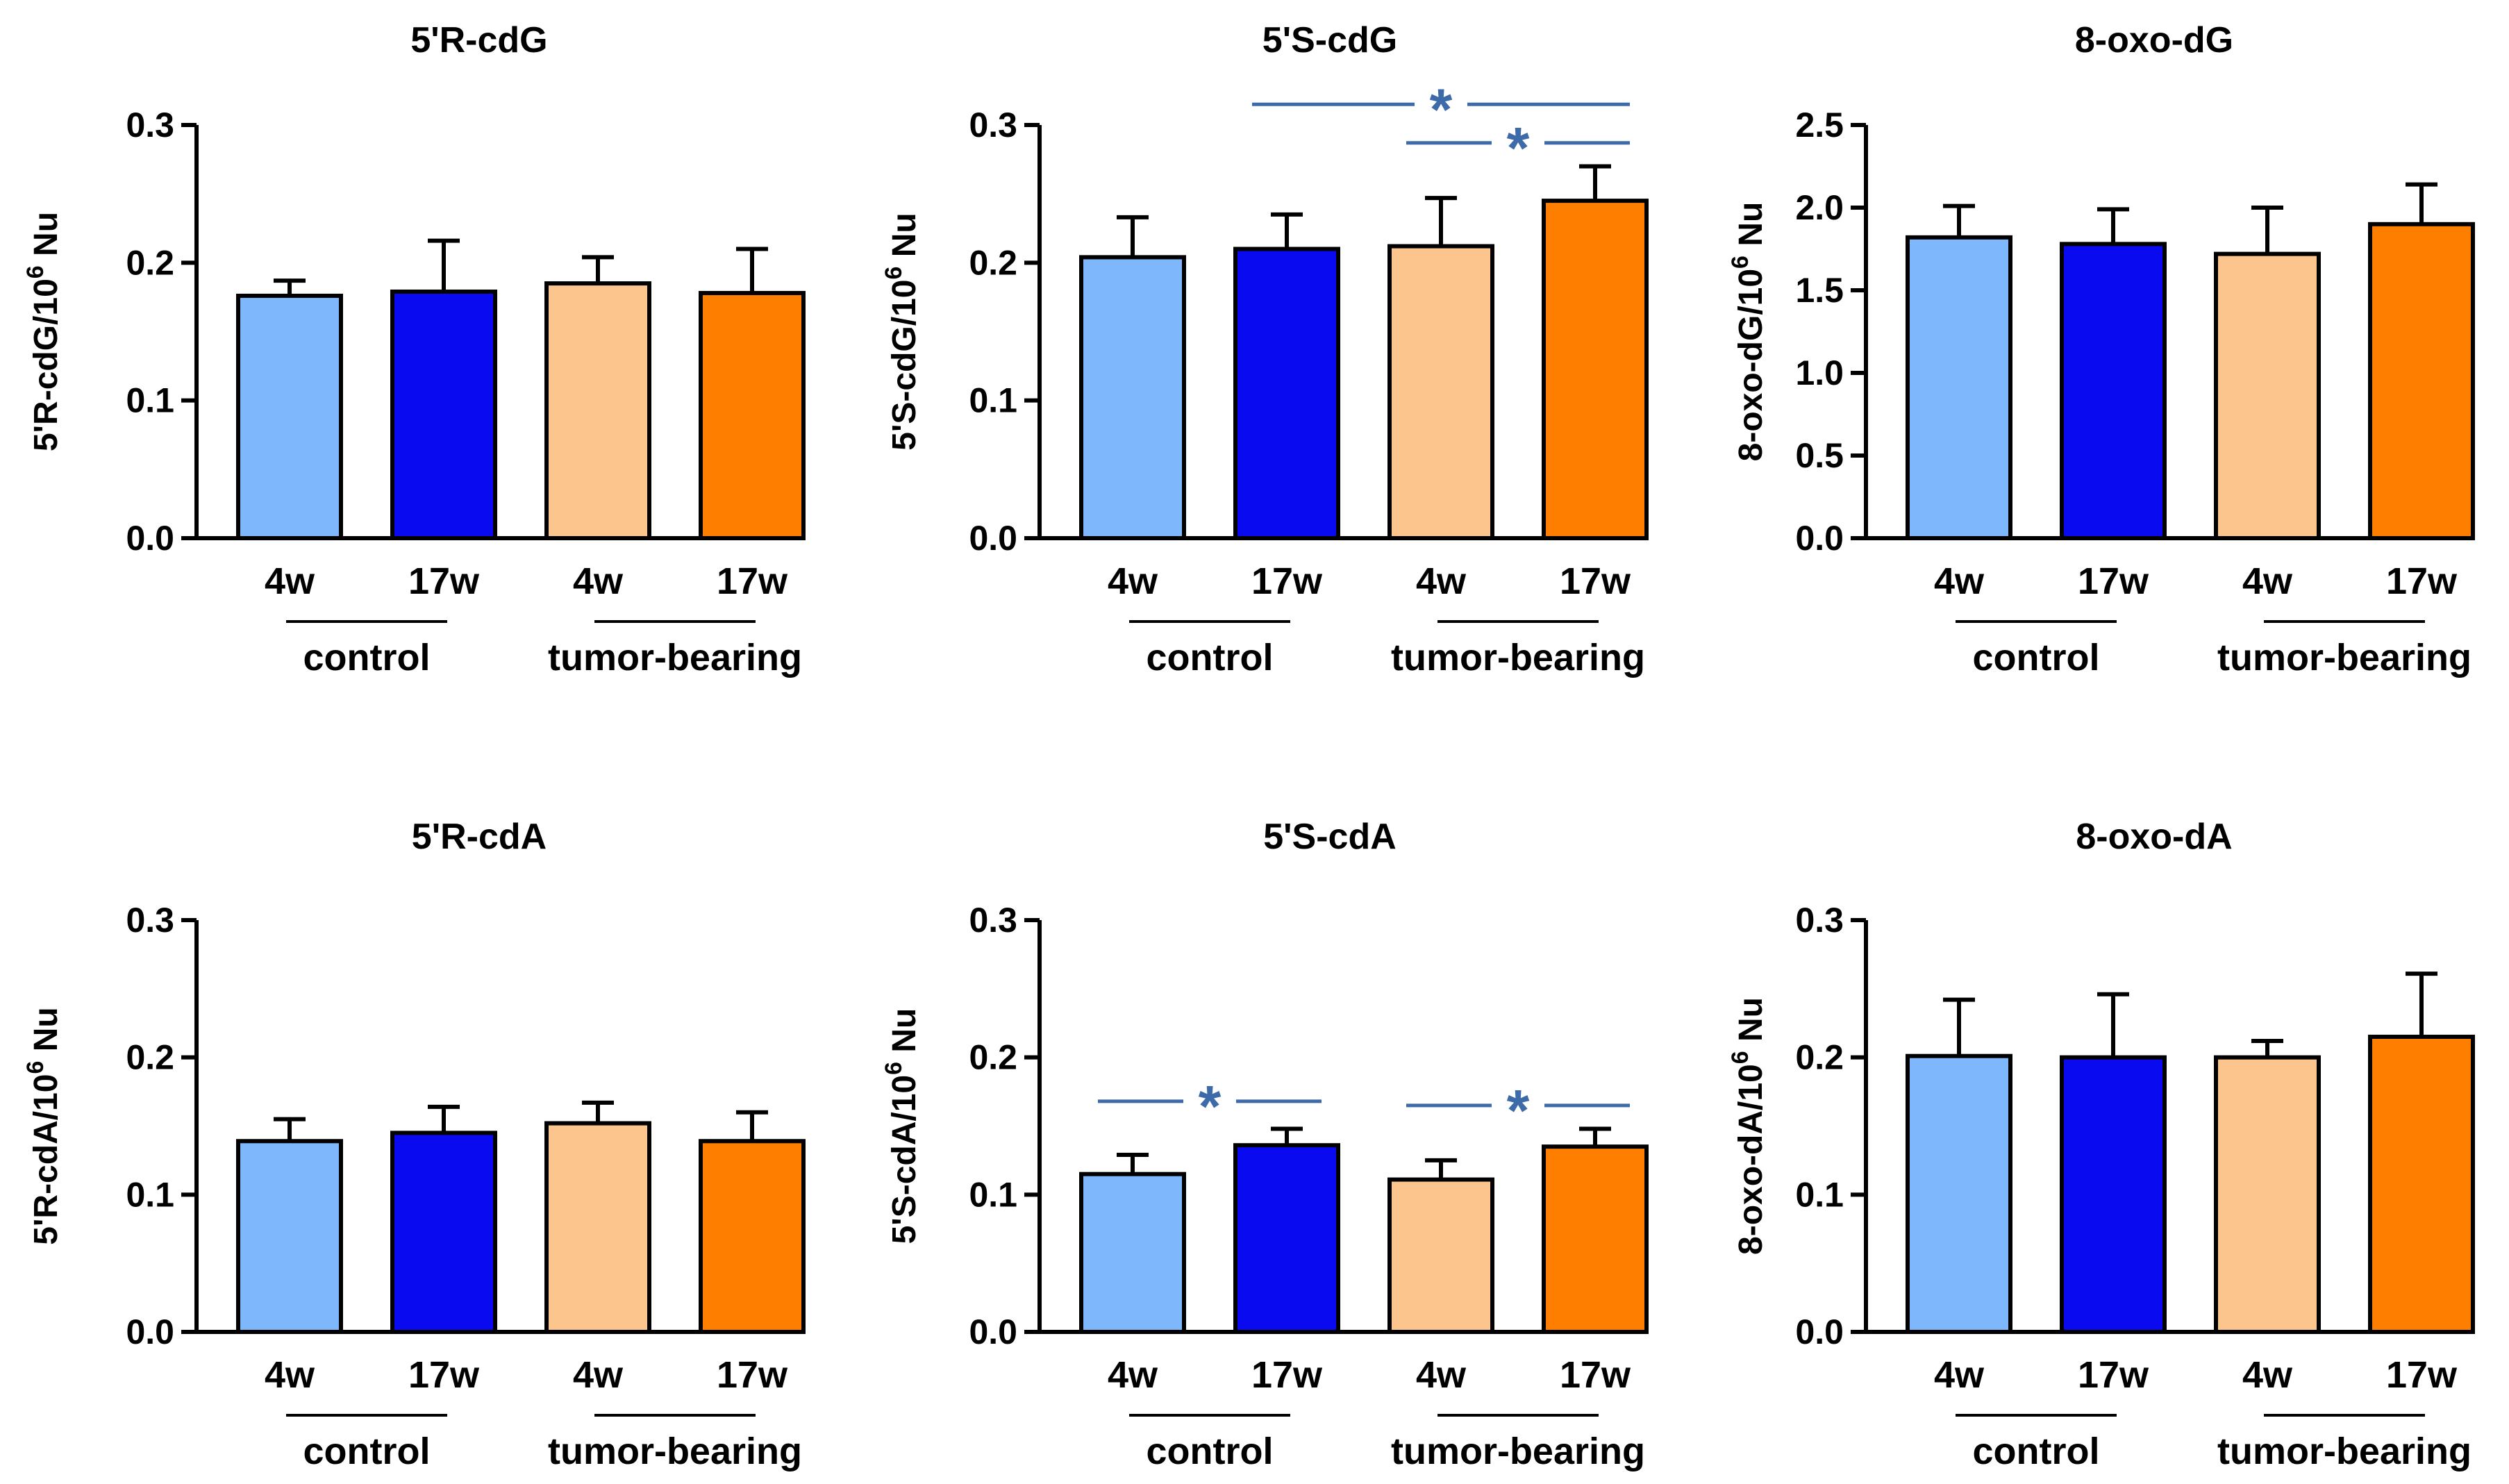  Describe the element at coordinates (47, 364) in the screenshot. I see `y-axis-label-main: 5'R-cdG/10` at that location.